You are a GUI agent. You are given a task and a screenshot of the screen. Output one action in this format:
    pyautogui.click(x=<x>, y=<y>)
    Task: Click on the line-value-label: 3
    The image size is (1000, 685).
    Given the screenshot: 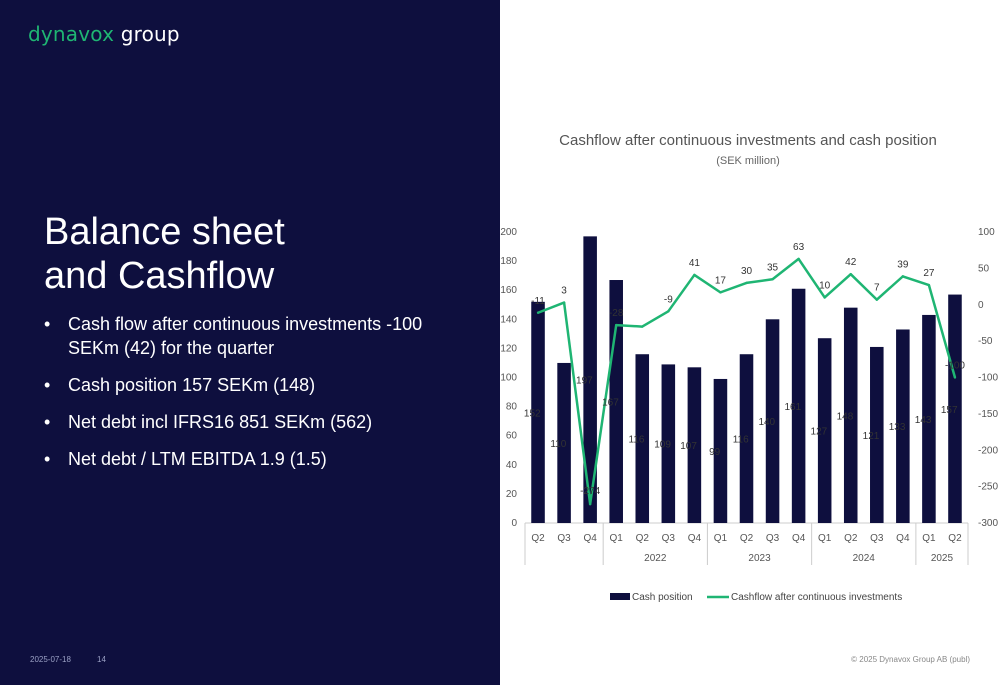 What is the action you would take?
    pyautogui.click(x=564, y=291)
    